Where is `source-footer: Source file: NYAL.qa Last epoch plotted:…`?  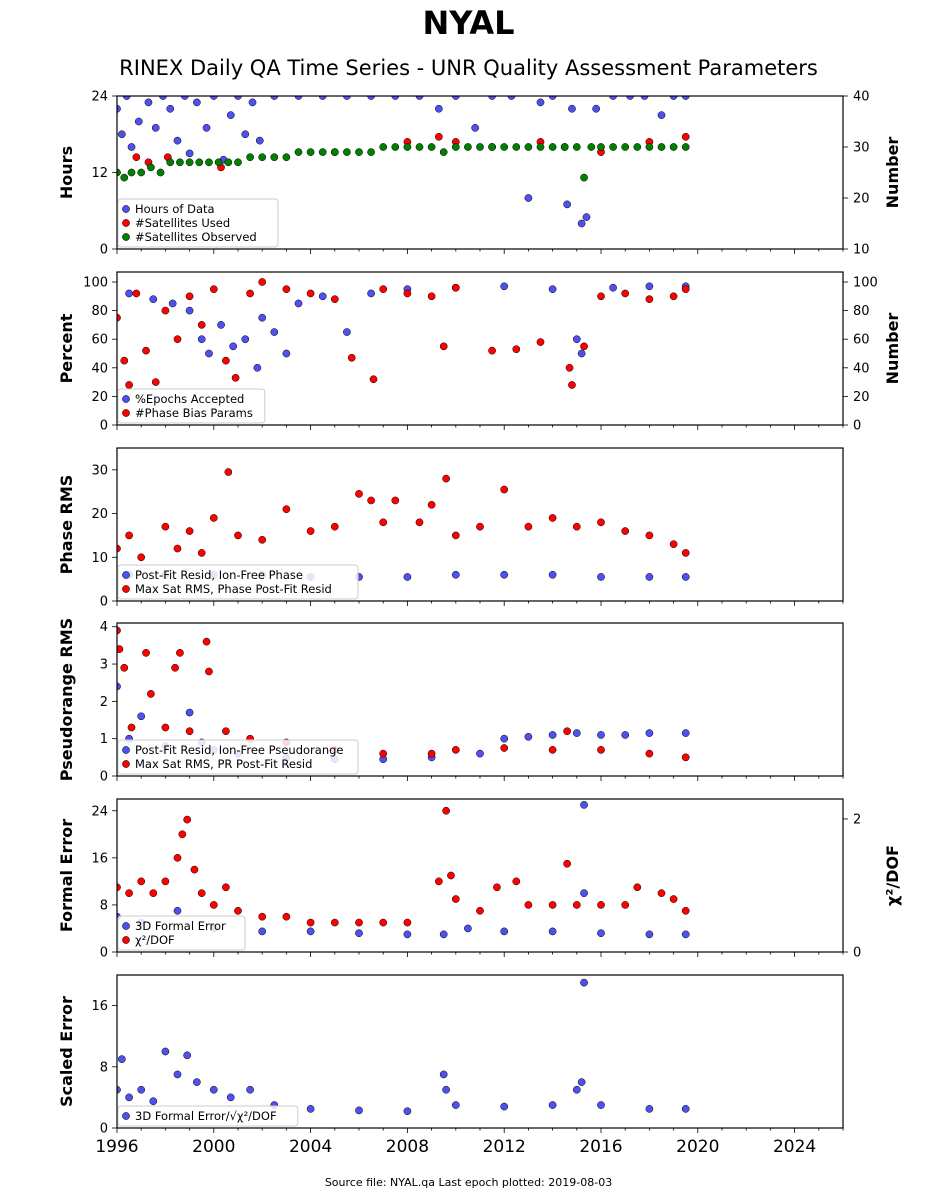
source-footer: Source file: NYAL.qa Last epoch plotted:… is located at coordinates (468, 1182).